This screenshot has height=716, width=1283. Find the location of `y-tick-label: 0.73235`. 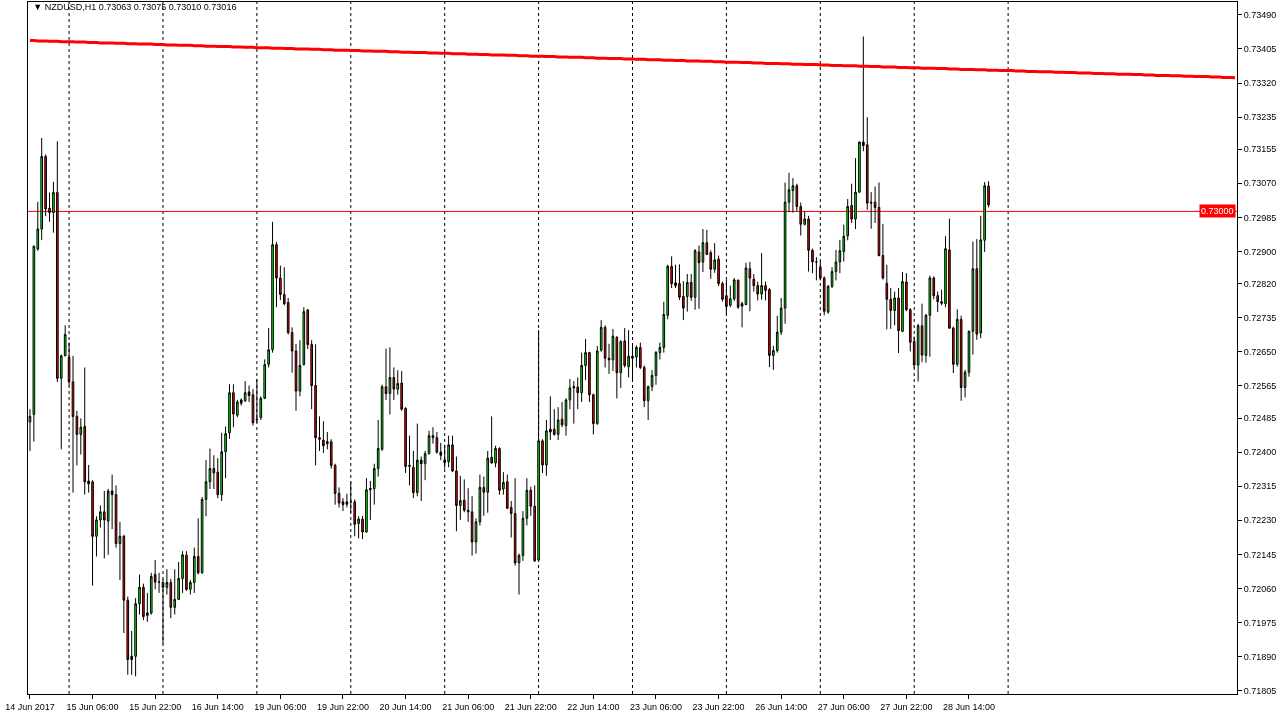

y-tick-label: 0.73235 is located at coordinates (1260, 117).